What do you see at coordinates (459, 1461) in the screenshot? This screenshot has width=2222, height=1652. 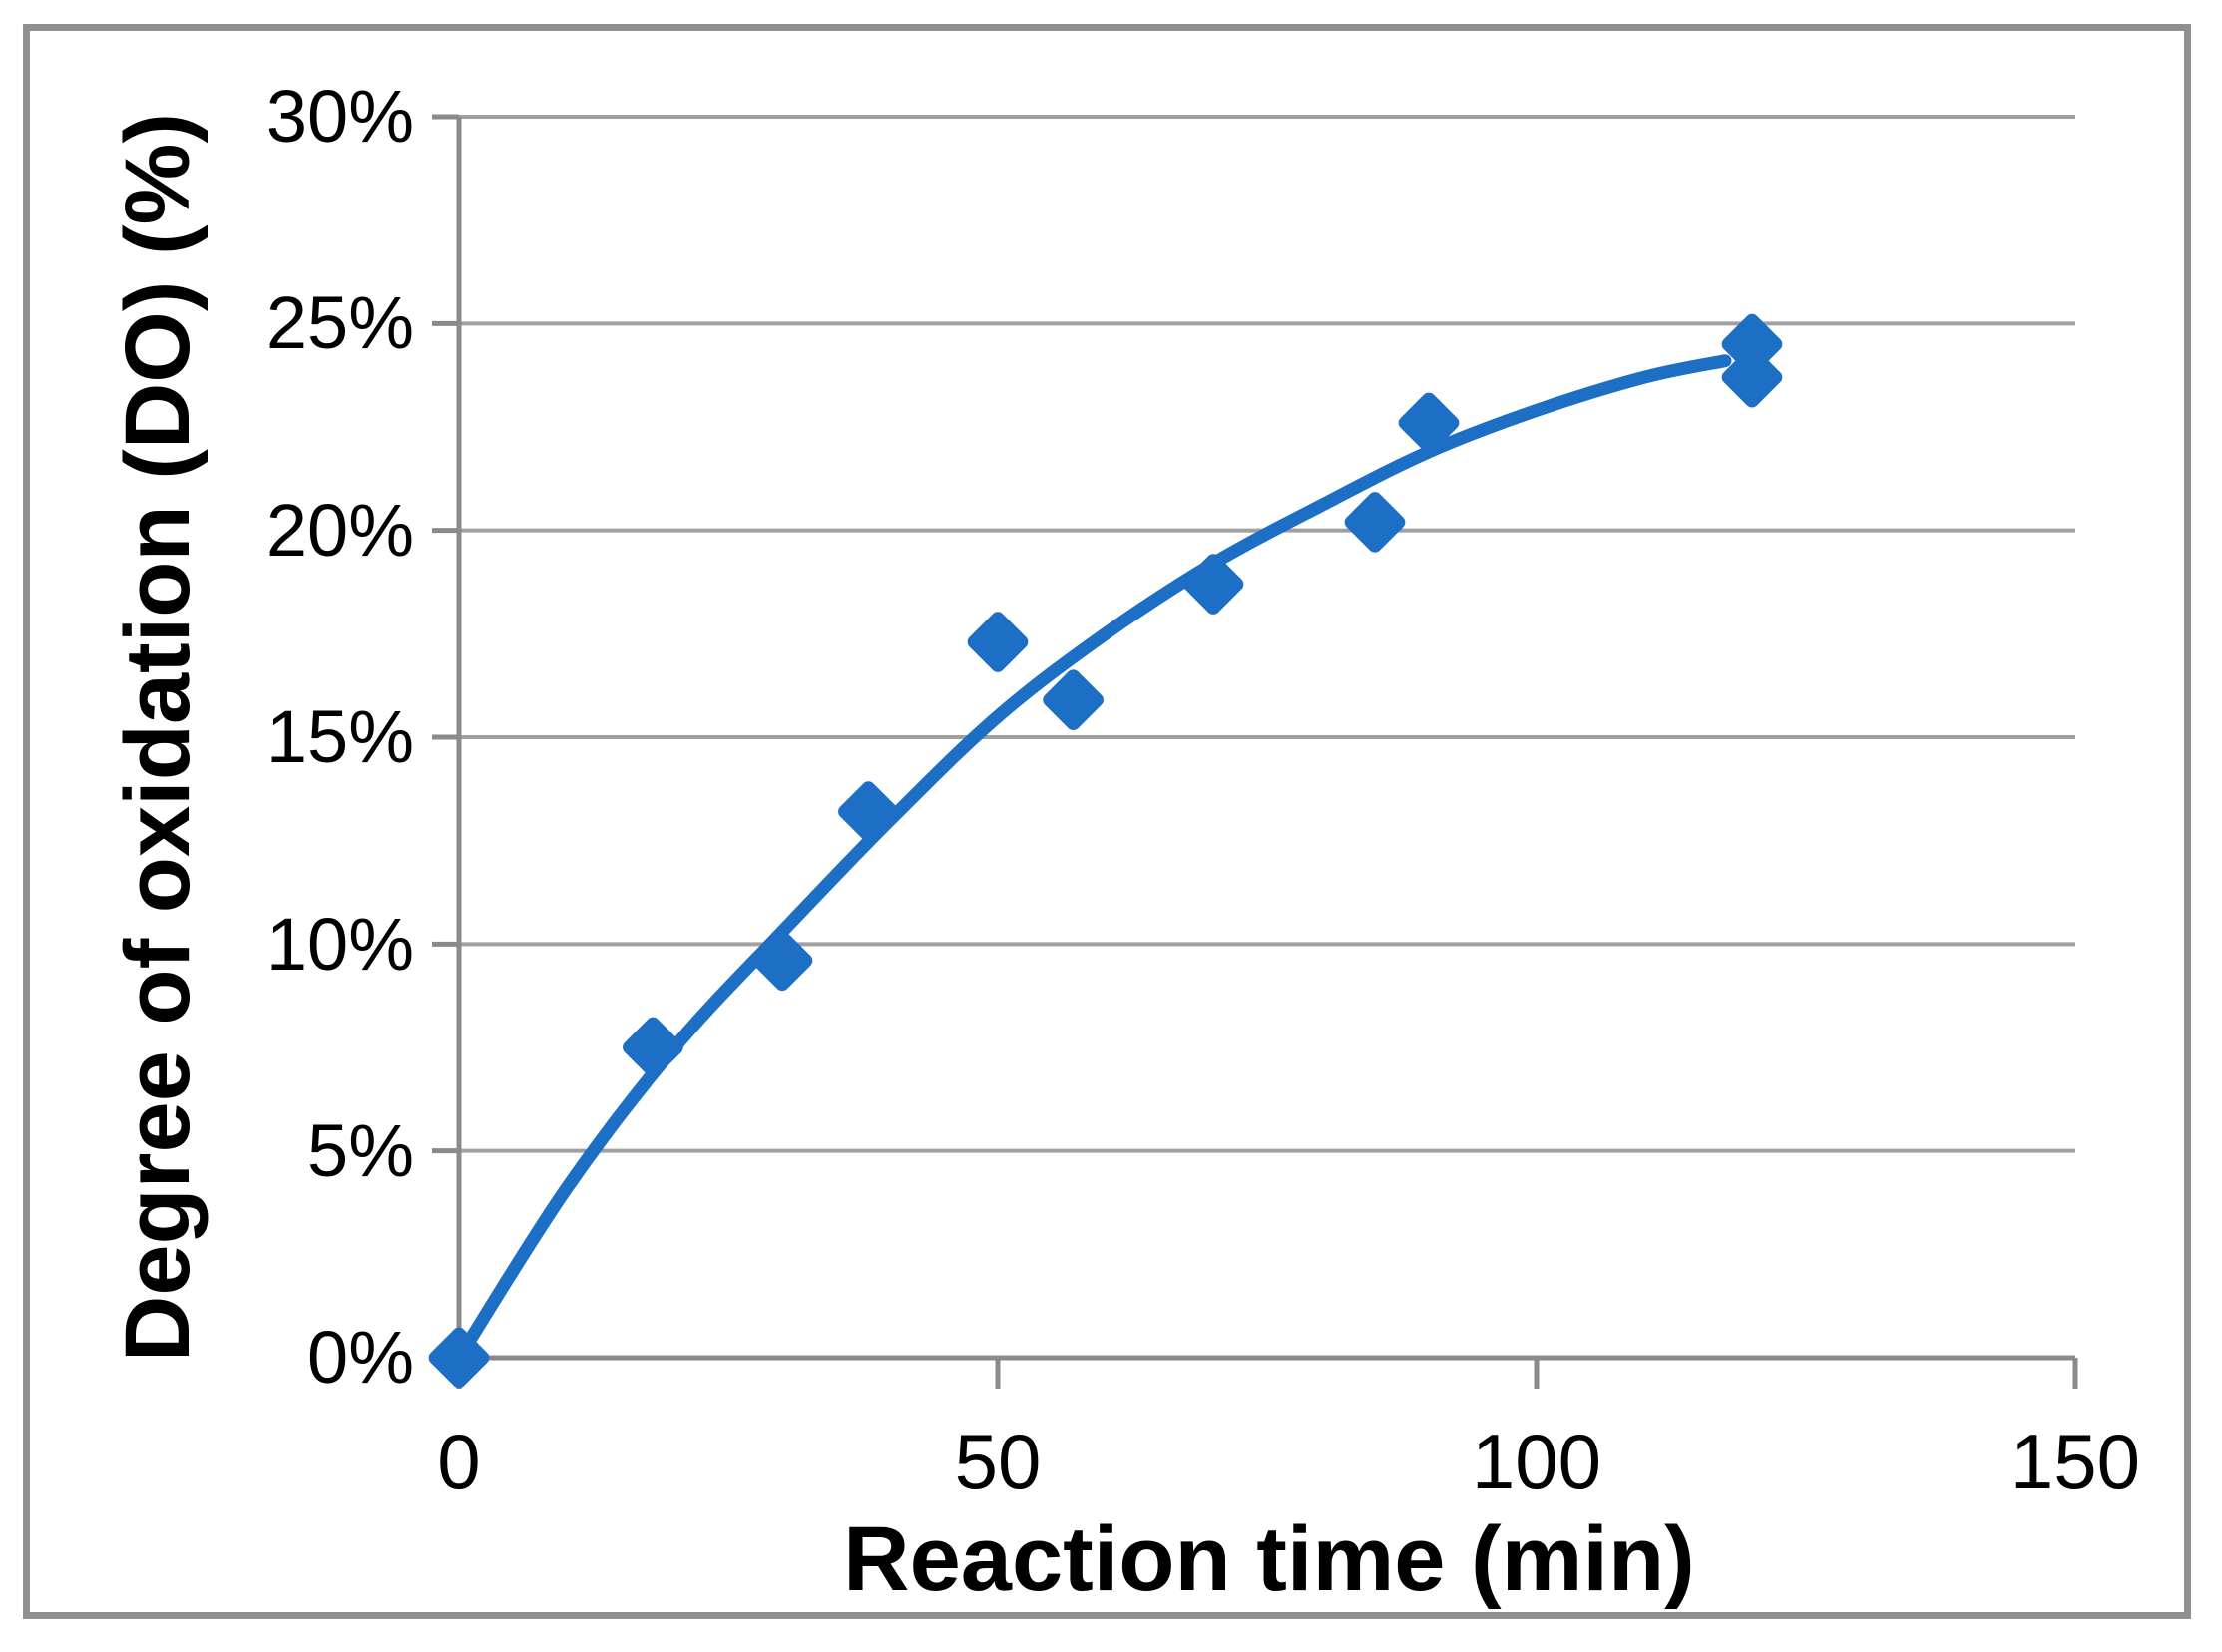 I see `x-tick-label-0: 0` at bounding box center [459, 1461].